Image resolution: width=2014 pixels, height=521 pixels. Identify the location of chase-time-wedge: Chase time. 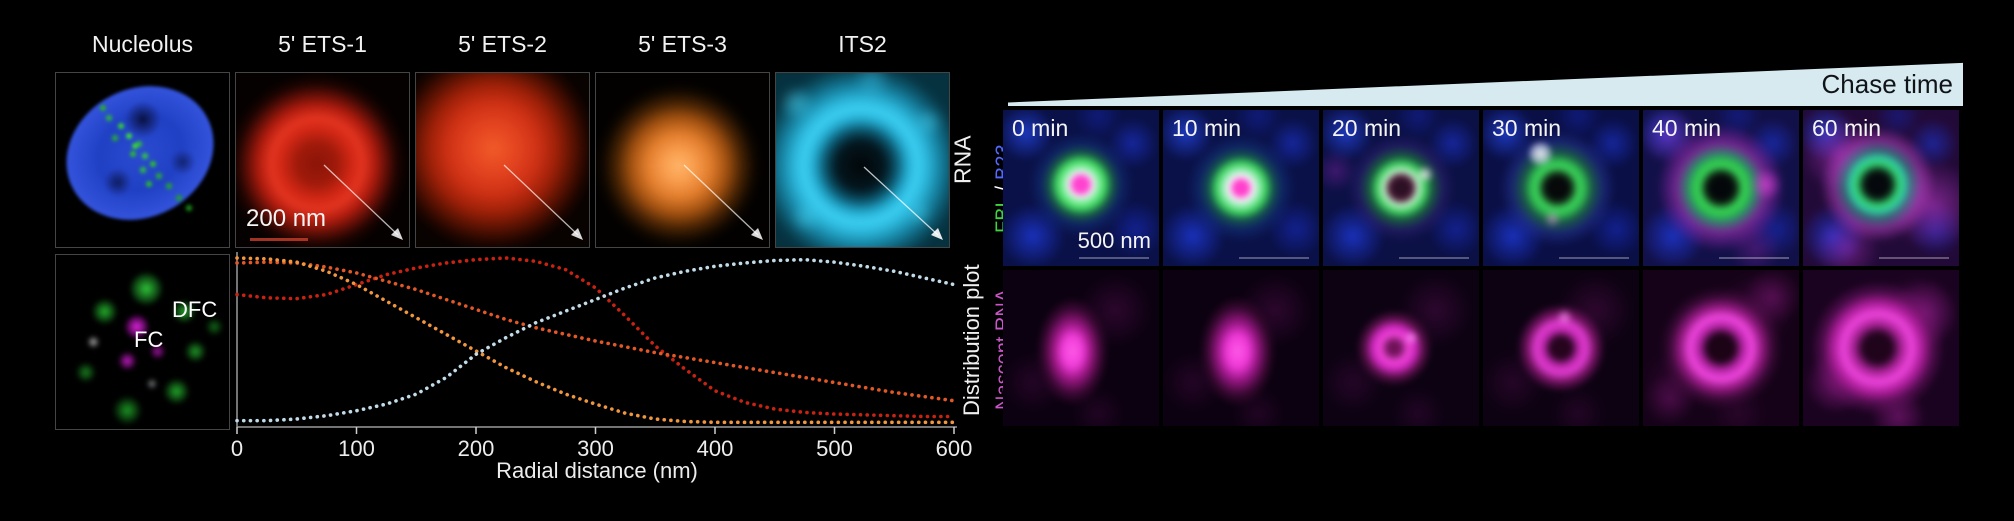
(1485, 84).